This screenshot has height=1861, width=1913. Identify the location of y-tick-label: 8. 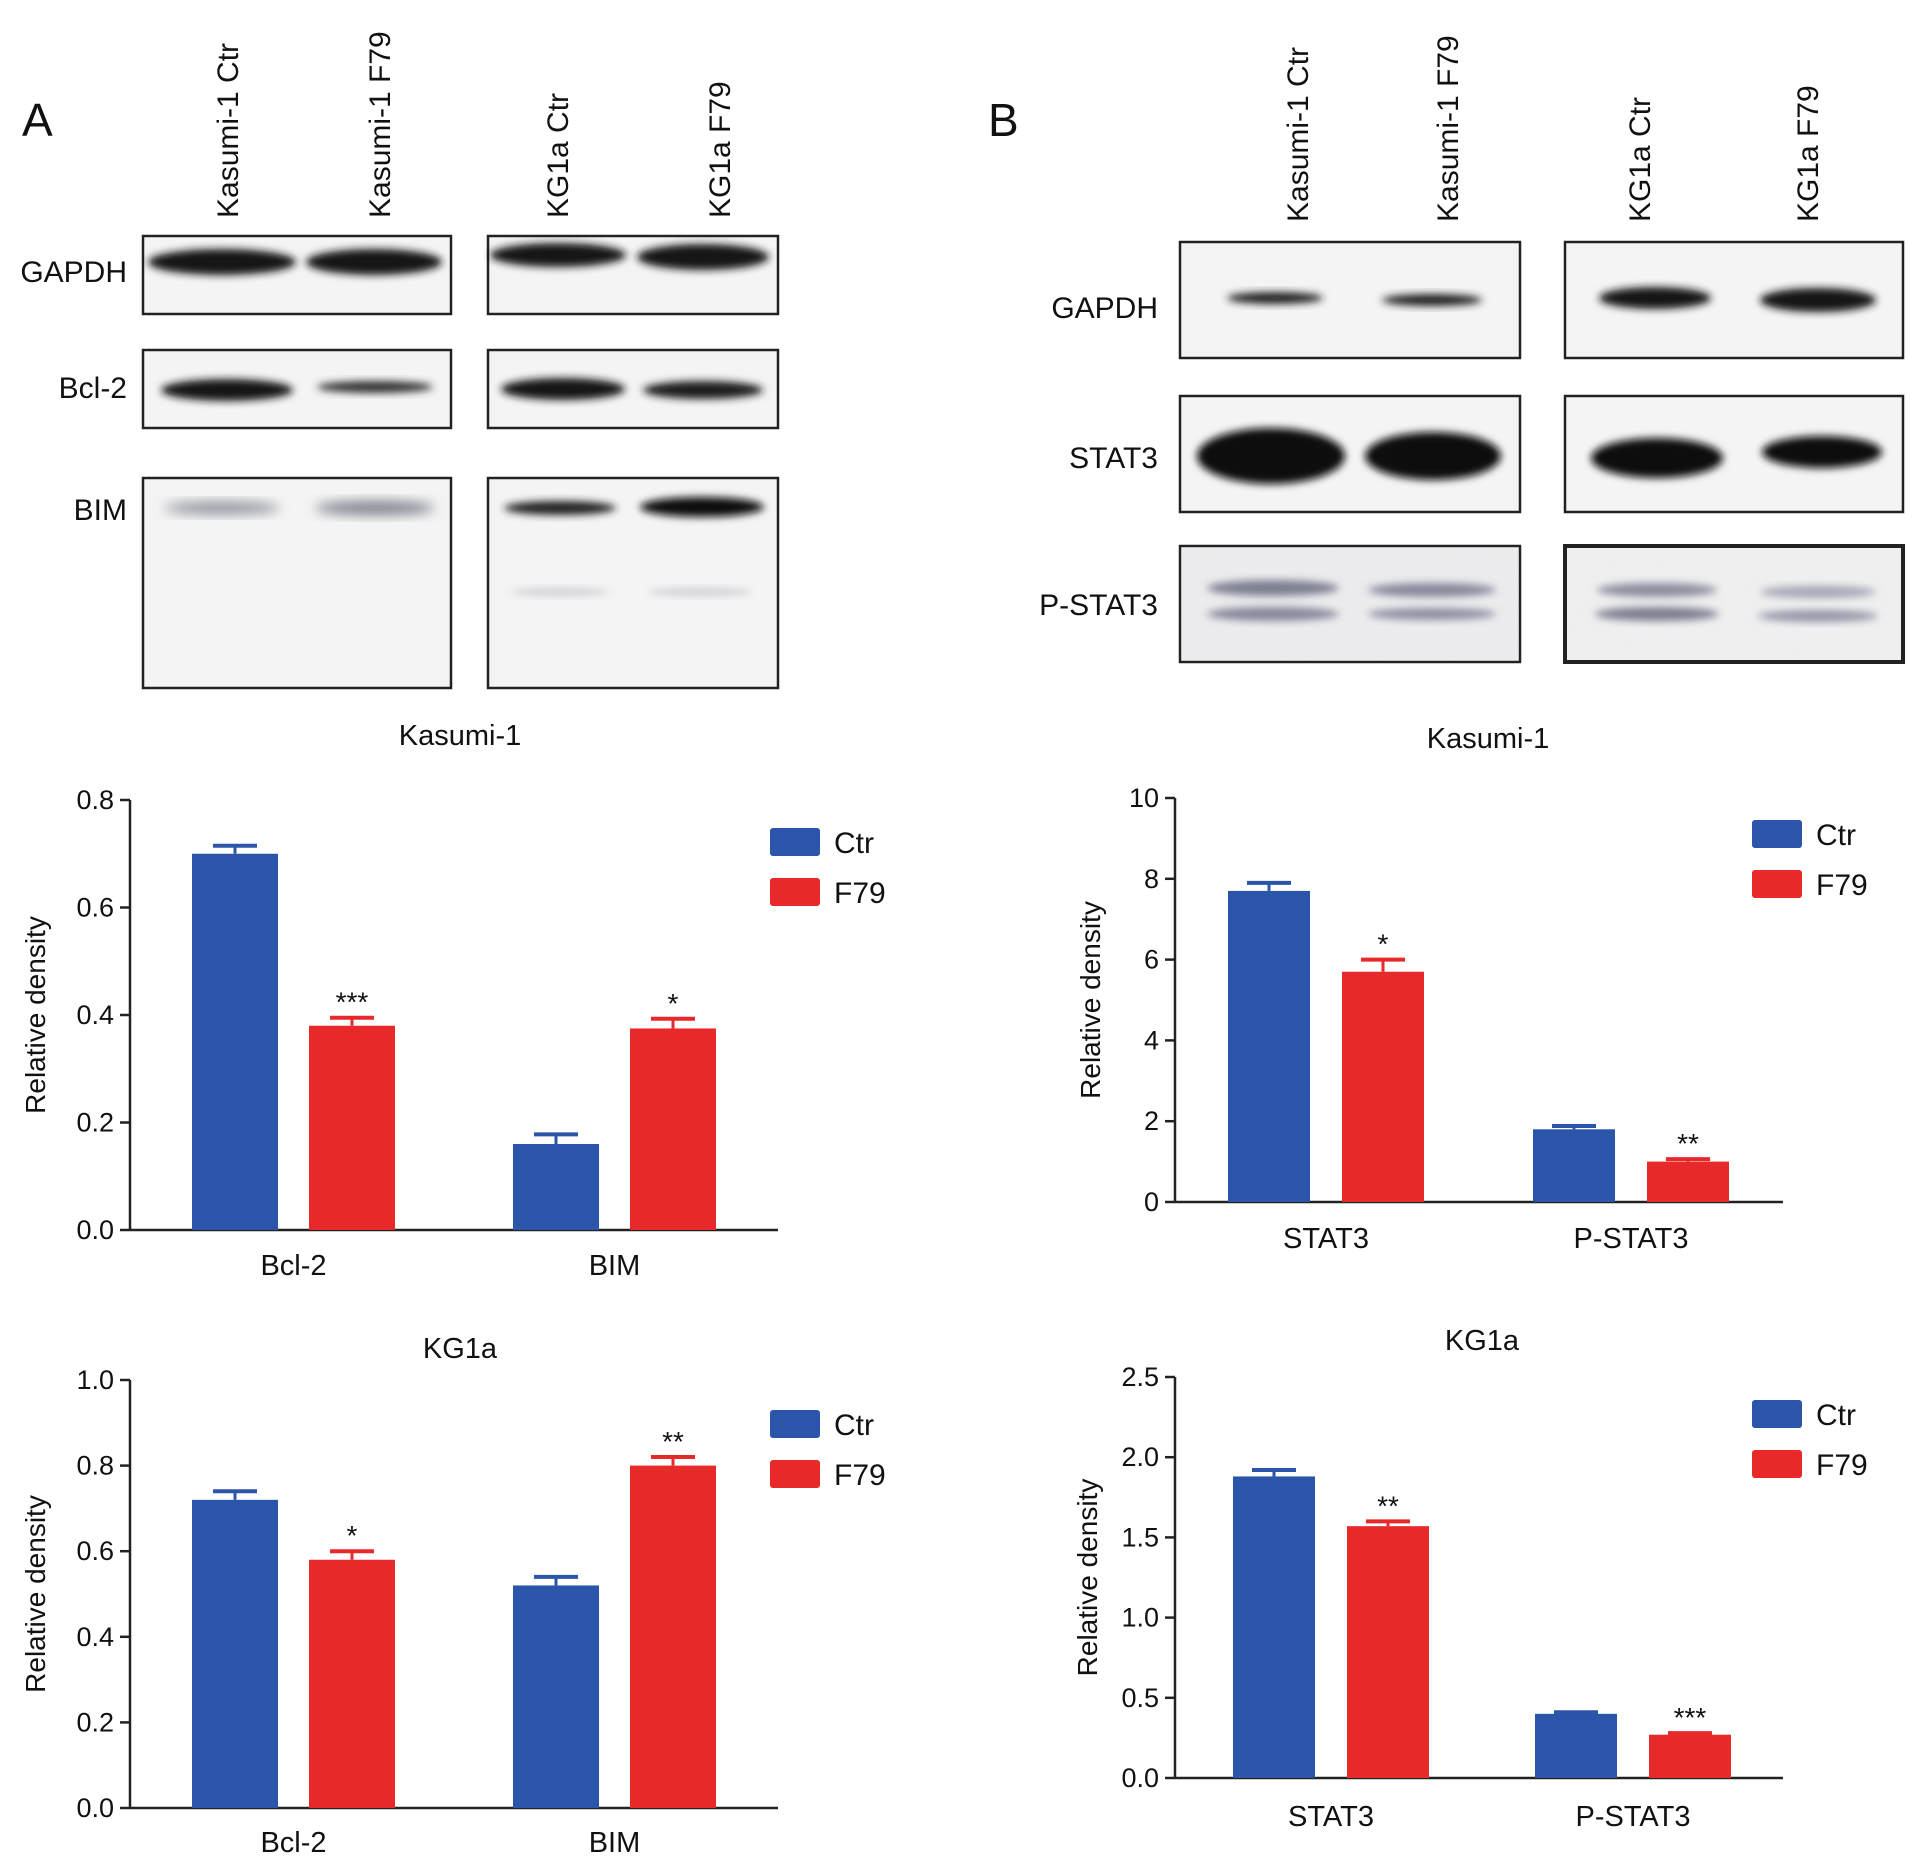
(1151, 879).